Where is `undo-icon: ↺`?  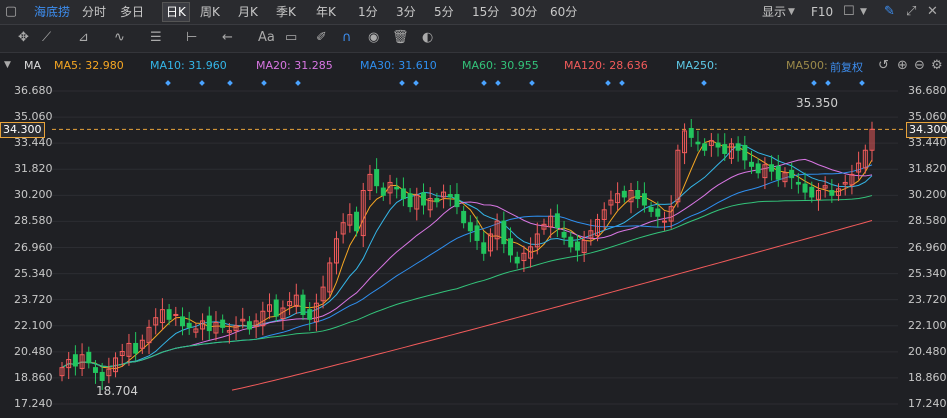 undo-icon: ↺ is located at coordinates (883, 65).